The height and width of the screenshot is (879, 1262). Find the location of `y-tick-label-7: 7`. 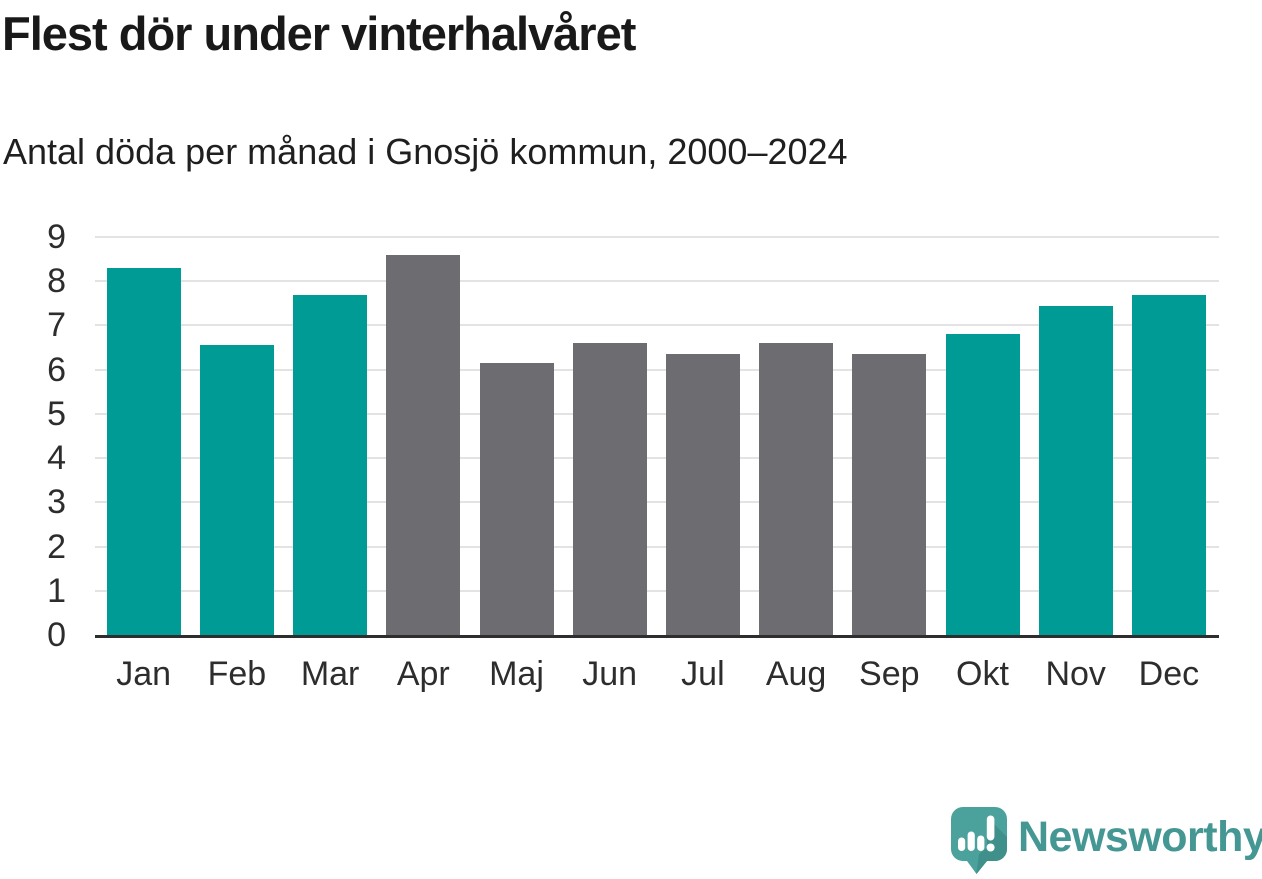

y-tick-label-7: 7 is located at coordinates (56, 325).